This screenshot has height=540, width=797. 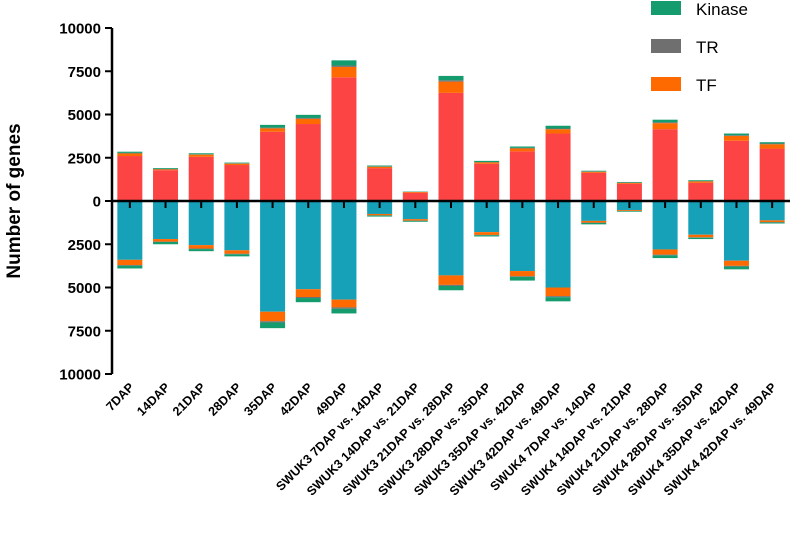 What do you see at coordinates (666, 84) in the screenshot?
I see `legend-swatch-tf` at bounding box center [666, 84].